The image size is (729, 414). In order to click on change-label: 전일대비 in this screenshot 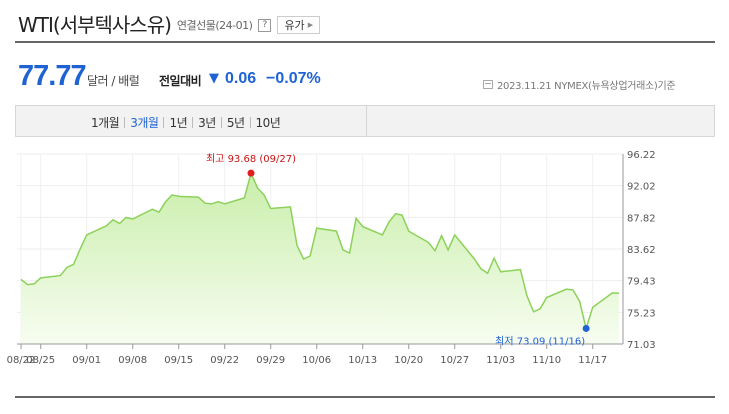, I will do `click(180, 81)`.